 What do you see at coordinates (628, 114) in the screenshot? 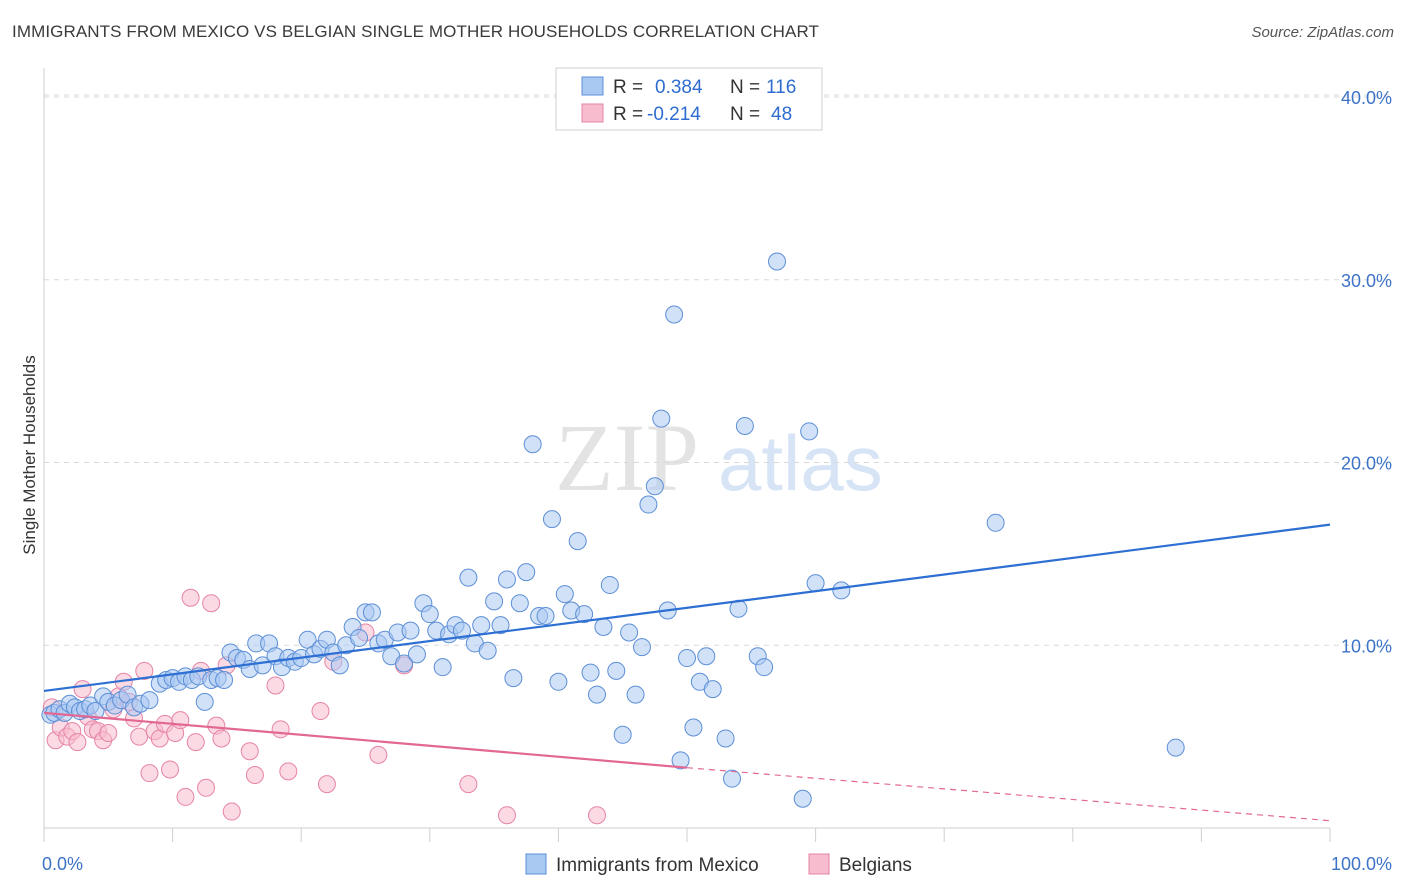
I see `legend-r-label-belgian: R =` at bounding box center [628, 114].